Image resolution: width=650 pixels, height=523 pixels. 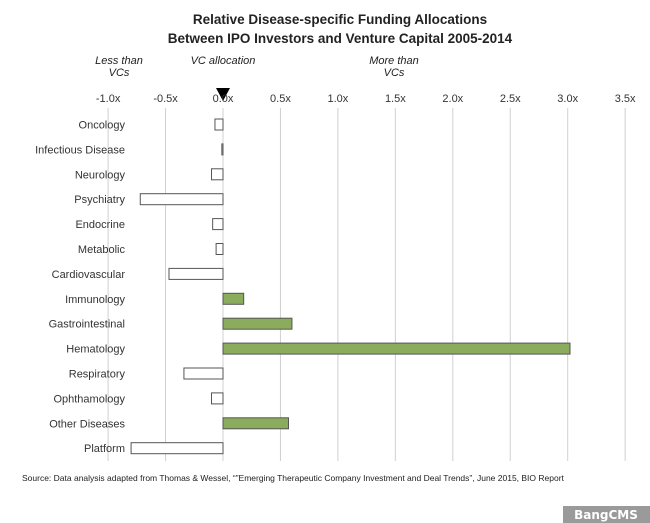 I want to click on category-label: Platform, so click(x=104, y=449).